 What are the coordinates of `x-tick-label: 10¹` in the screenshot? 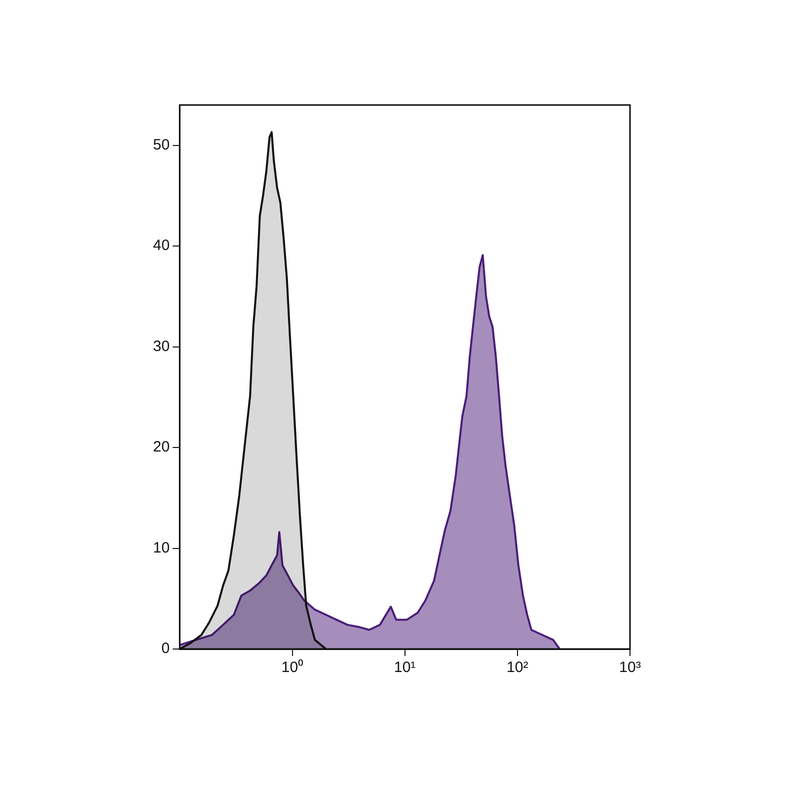 It's located at (405, 667).